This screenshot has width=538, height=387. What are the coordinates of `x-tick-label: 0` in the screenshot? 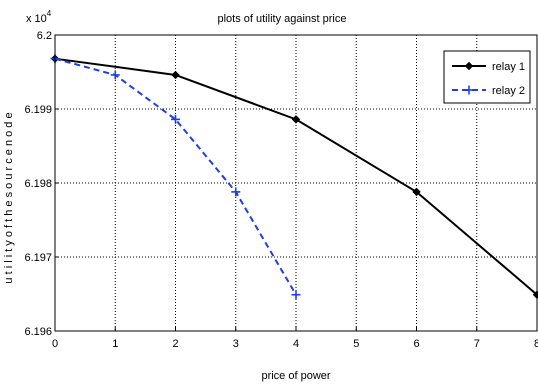 It's located at (55, 344).